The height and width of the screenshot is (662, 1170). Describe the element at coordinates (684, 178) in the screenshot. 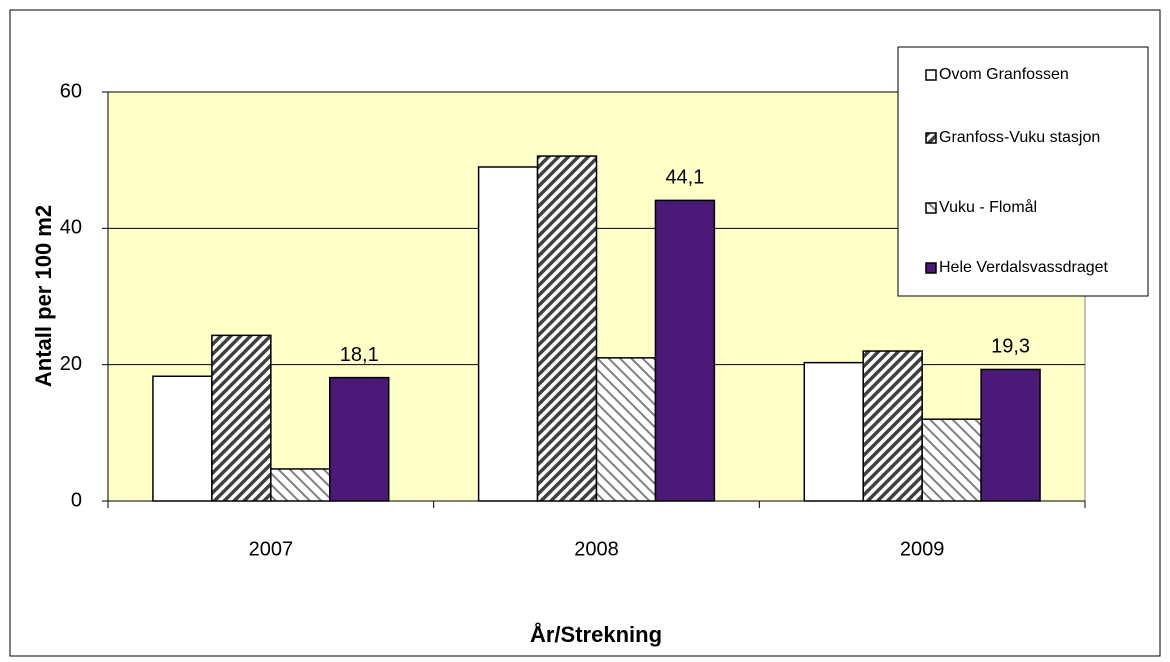

I see `value-label: 44,1` at that location.